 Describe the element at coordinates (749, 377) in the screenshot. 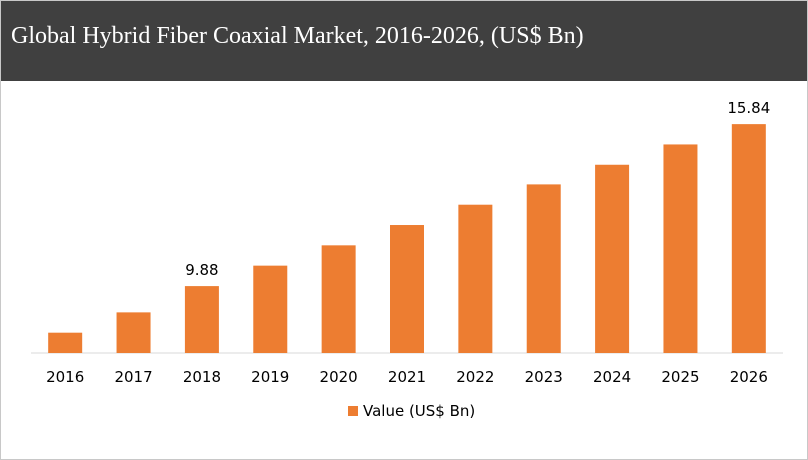

I see `x-tick-label-2026: 2026` at that location.